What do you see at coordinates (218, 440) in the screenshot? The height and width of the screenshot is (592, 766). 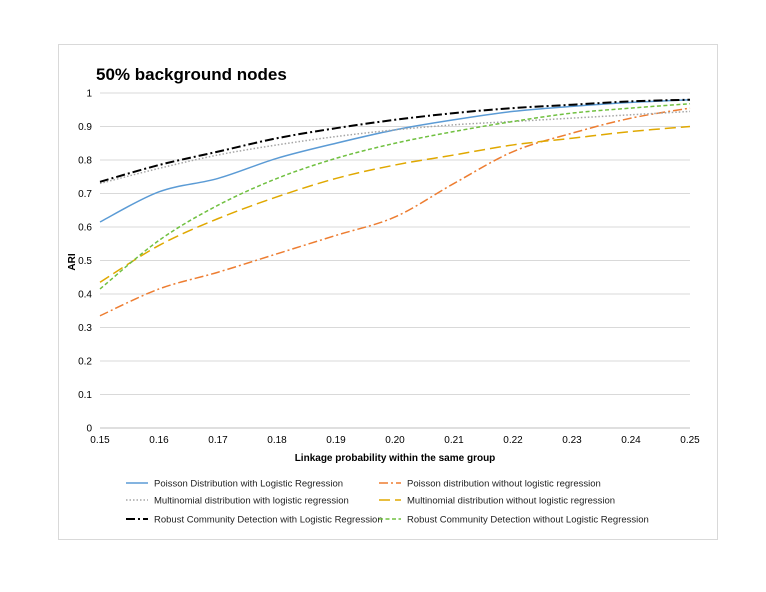 I see `x-tick-label: 0.17` at bounding box center [218, 440].